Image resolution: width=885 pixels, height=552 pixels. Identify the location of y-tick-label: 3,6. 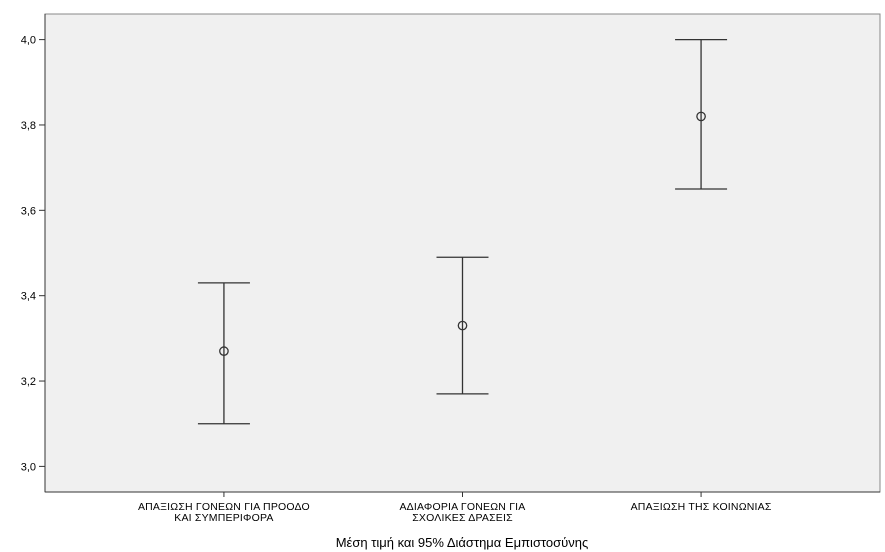
(28, 211).